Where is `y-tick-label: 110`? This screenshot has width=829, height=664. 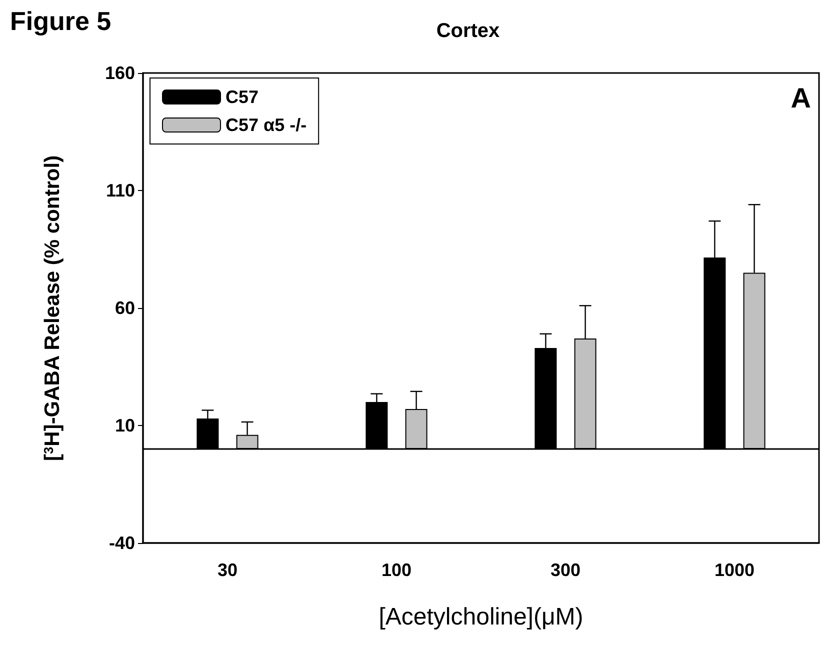
y-tick-label: 110 is located at coordinates (120, 190).